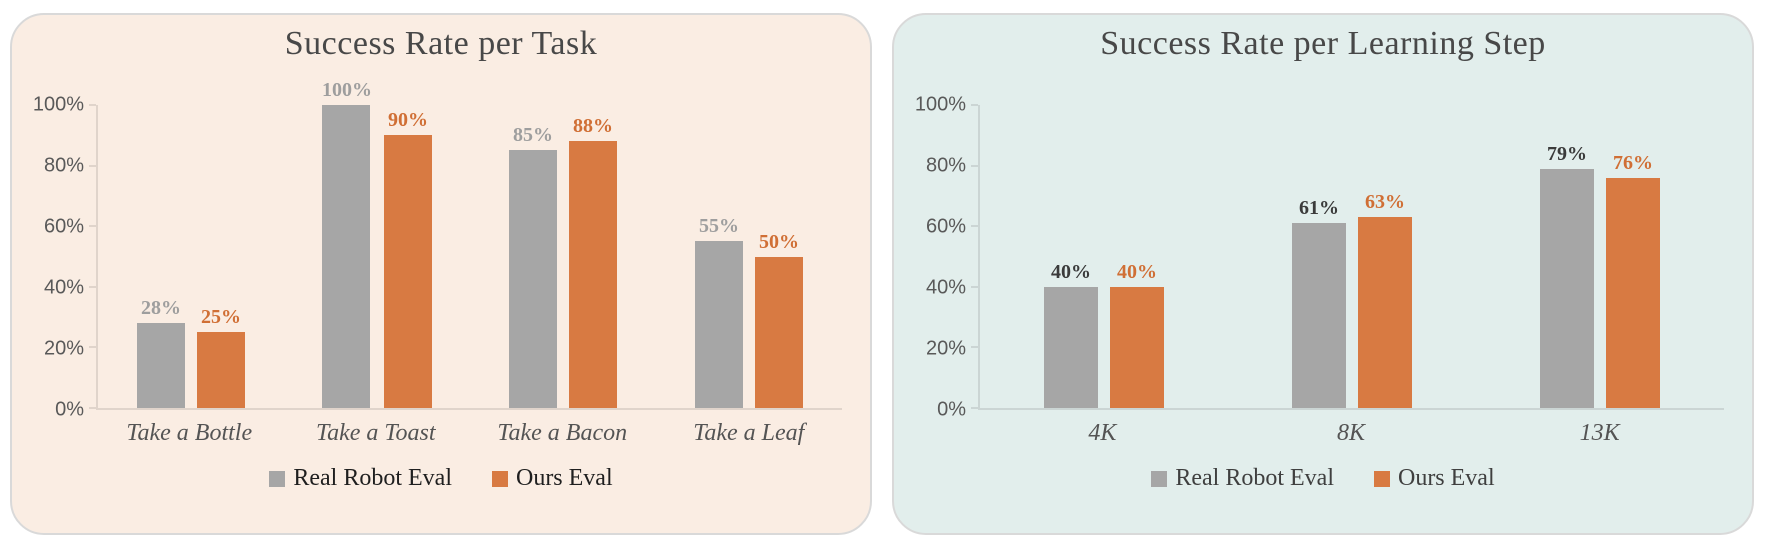 This screenshot has width=1774, height=550. I want to click on bar-column: 79%, so click(1567, 256).